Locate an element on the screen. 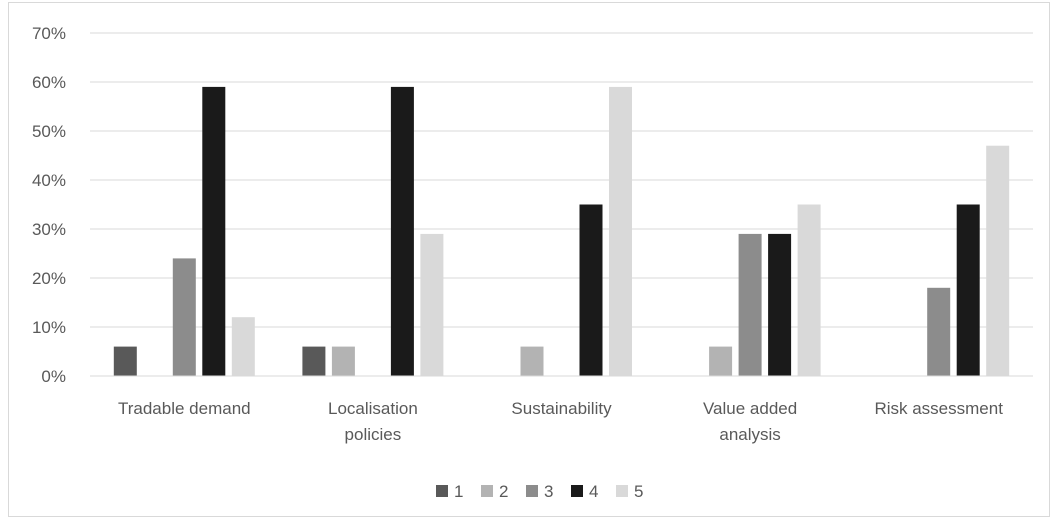 This screenshot has width=1058, height=525. y-axis: 0% 10% 20% 30% 40% 50% 60% 70% is located at coordinates (49, 205).